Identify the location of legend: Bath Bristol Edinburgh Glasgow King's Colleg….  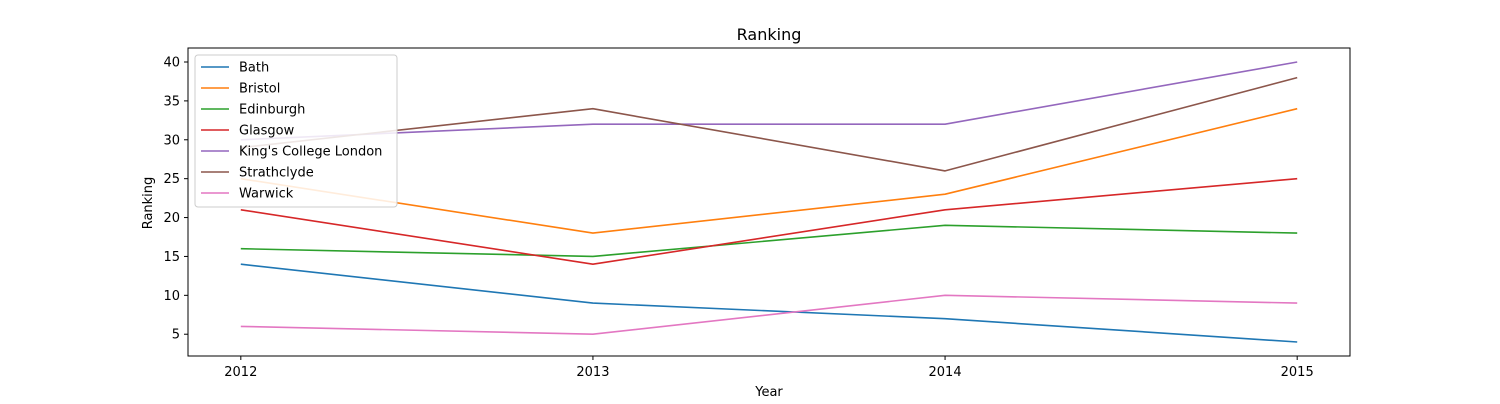
(296, 131).